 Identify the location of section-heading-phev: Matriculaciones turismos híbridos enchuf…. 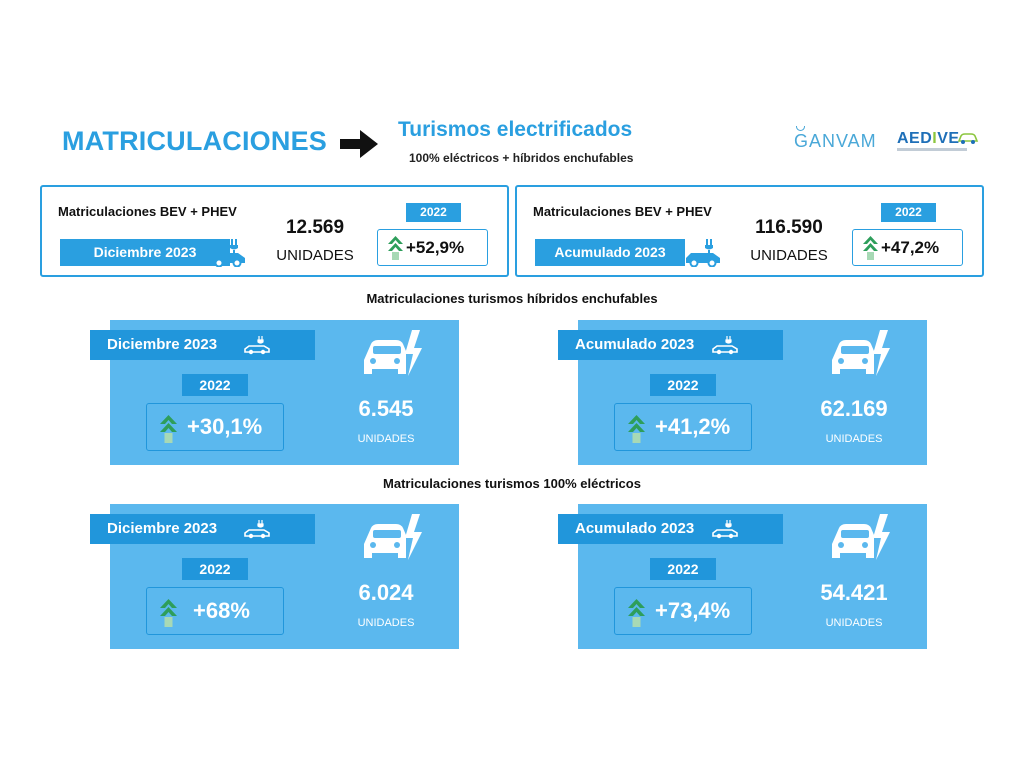
(512, 298).